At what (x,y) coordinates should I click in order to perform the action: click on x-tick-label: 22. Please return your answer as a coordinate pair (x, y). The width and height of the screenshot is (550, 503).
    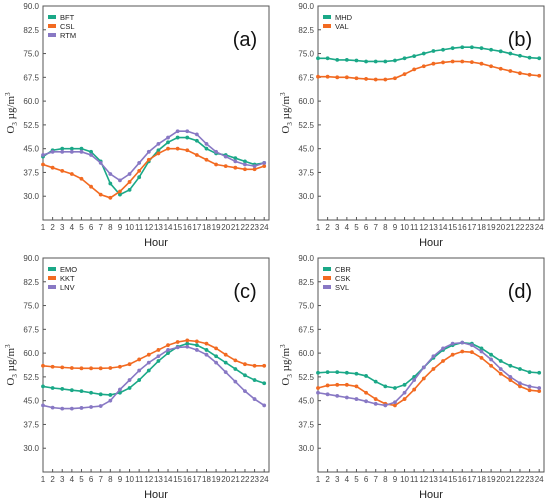
    Looking at the image, I should click on (520, 479).